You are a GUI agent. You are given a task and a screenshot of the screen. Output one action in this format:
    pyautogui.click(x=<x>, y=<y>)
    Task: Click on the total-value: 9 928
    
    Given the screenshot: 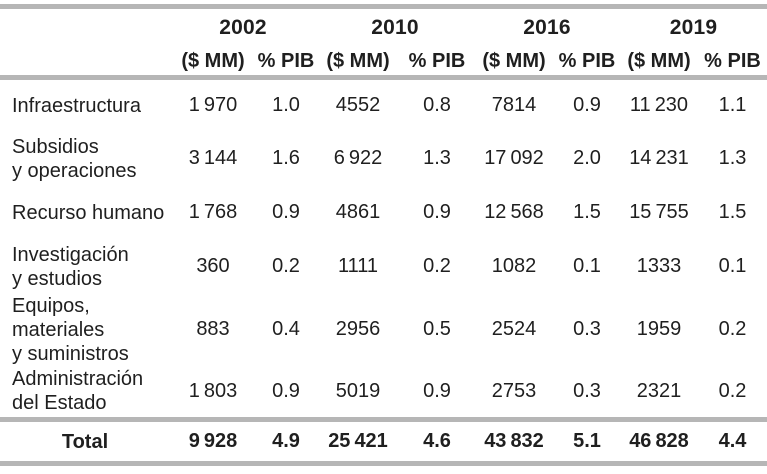 What is the action you would take?
    pyautogui.click(x=213, y=441)
    